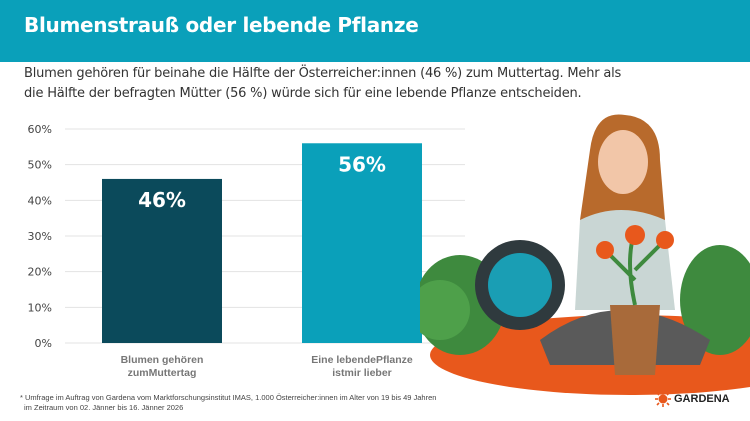  What do you see at coordinates (362, 373) in the screenshot?
I see `x-category-label: istmir lieber` at bounding box center [362, 373].